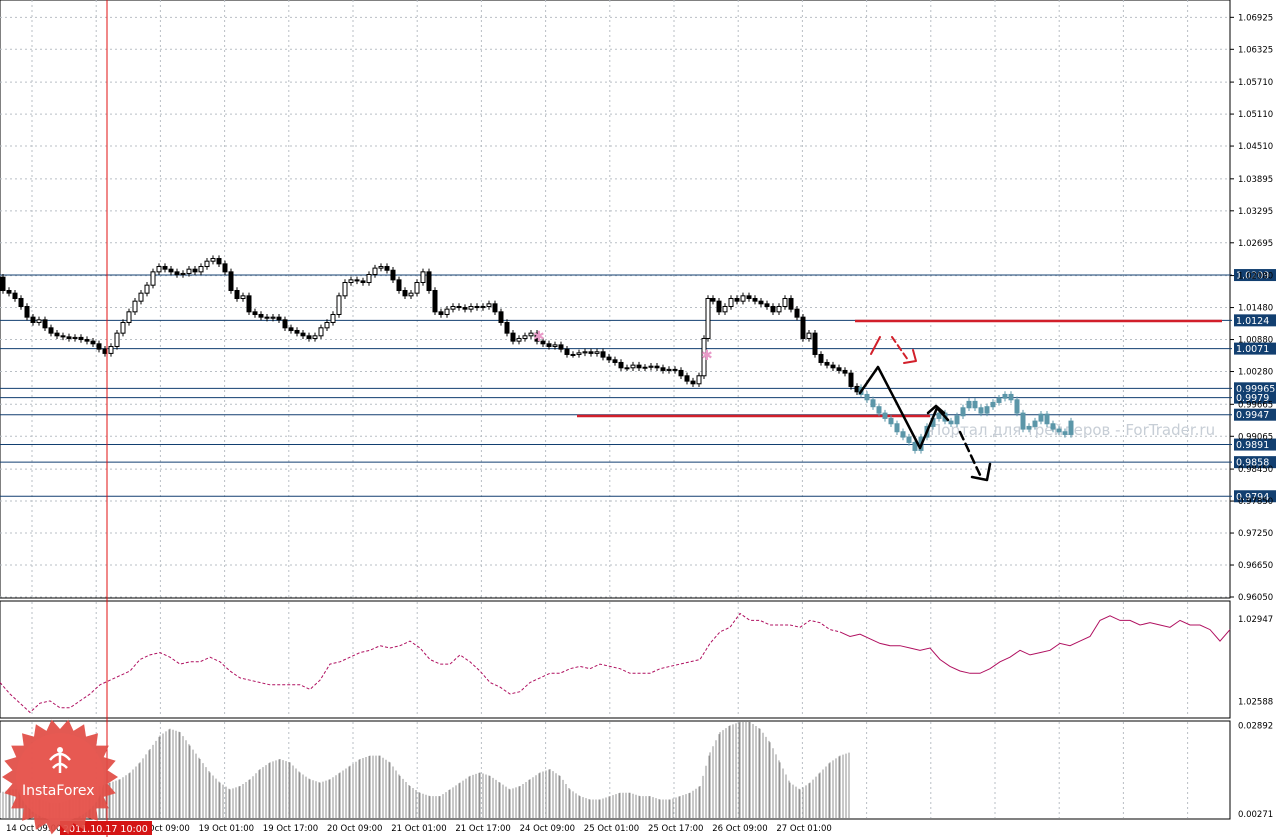 Image resolution: width=1276 pixels, height=837 pixels. What do you see at coordinates (354, 829) in the screenshot?
I see `x-tick-label: 20 Oct 09:00` at bounding box center [354, 829].